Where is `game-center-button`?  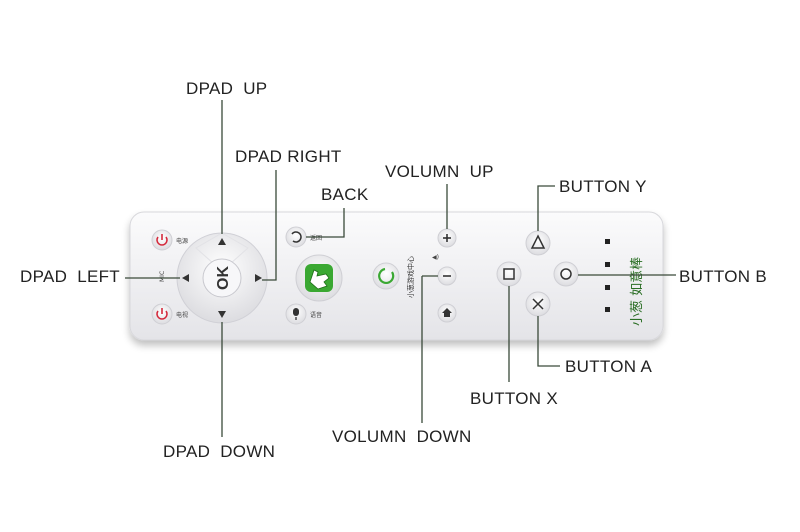 game-center-button is located at coordinates (386, 276).